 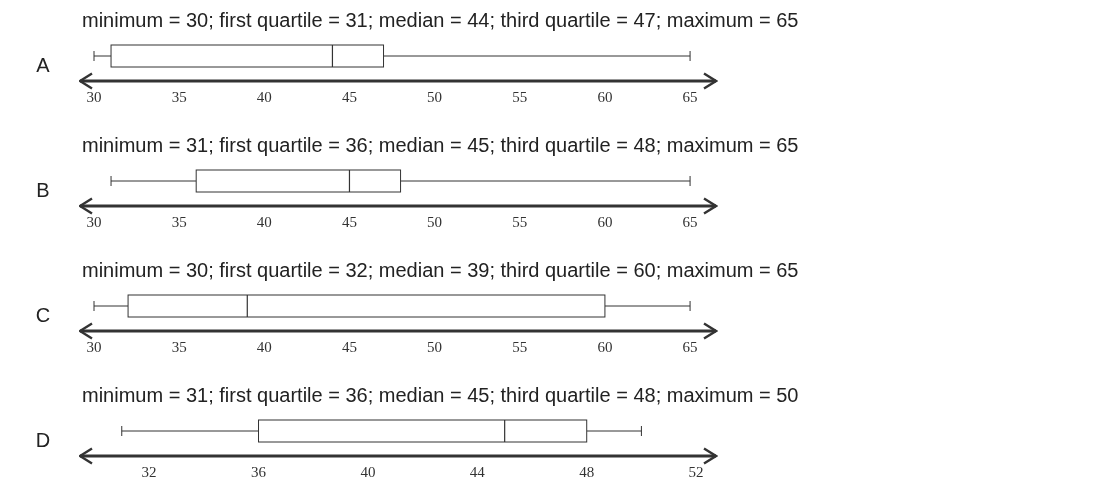 What do you see at coordinates (259, 472) in the screenshot?
I see `x-tick-label: 36` at bounding box center [259, 472].